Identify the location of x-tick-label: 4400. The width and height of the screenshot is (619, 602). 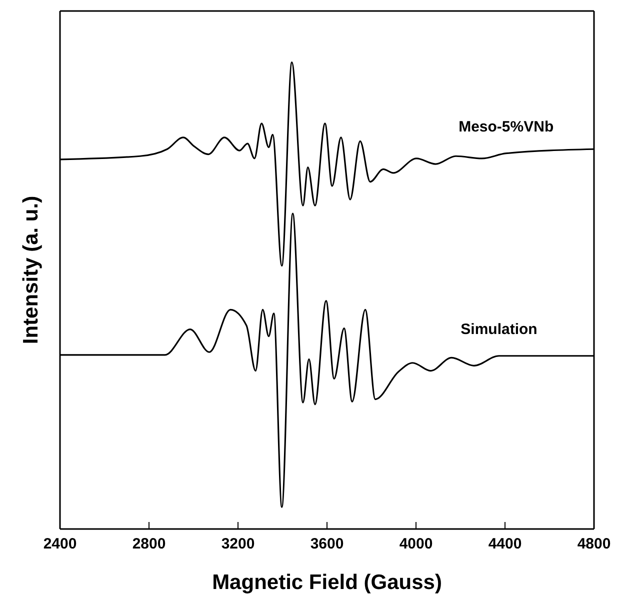
(505, 544).